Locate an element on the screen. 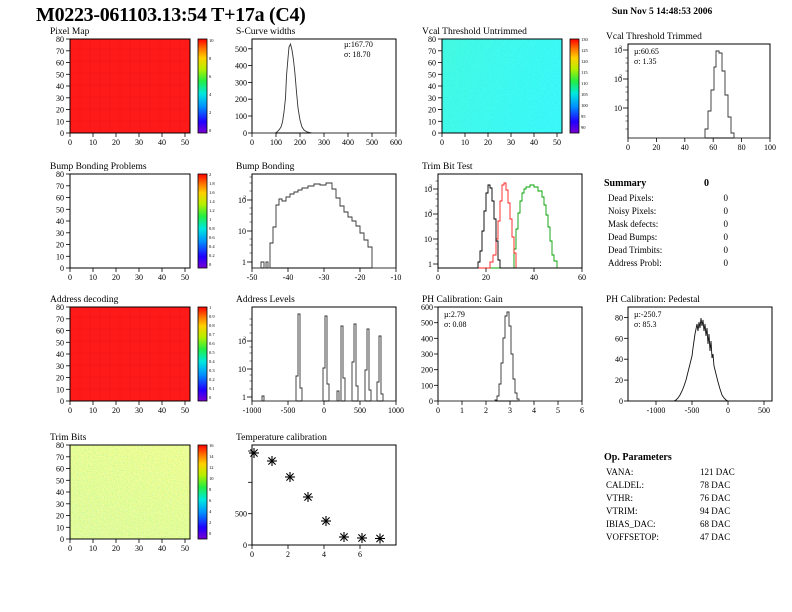 The height and width of the screenshot is (612, 792). svg-text: 0.2 is located at coordinates (212, 255).